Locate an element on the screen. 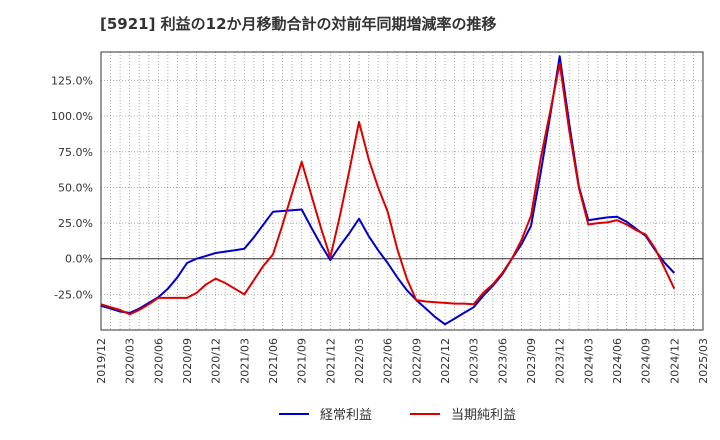 The image size is (720, 440). x-tick-label: 2021/12 is located at coordinates (330, 361).